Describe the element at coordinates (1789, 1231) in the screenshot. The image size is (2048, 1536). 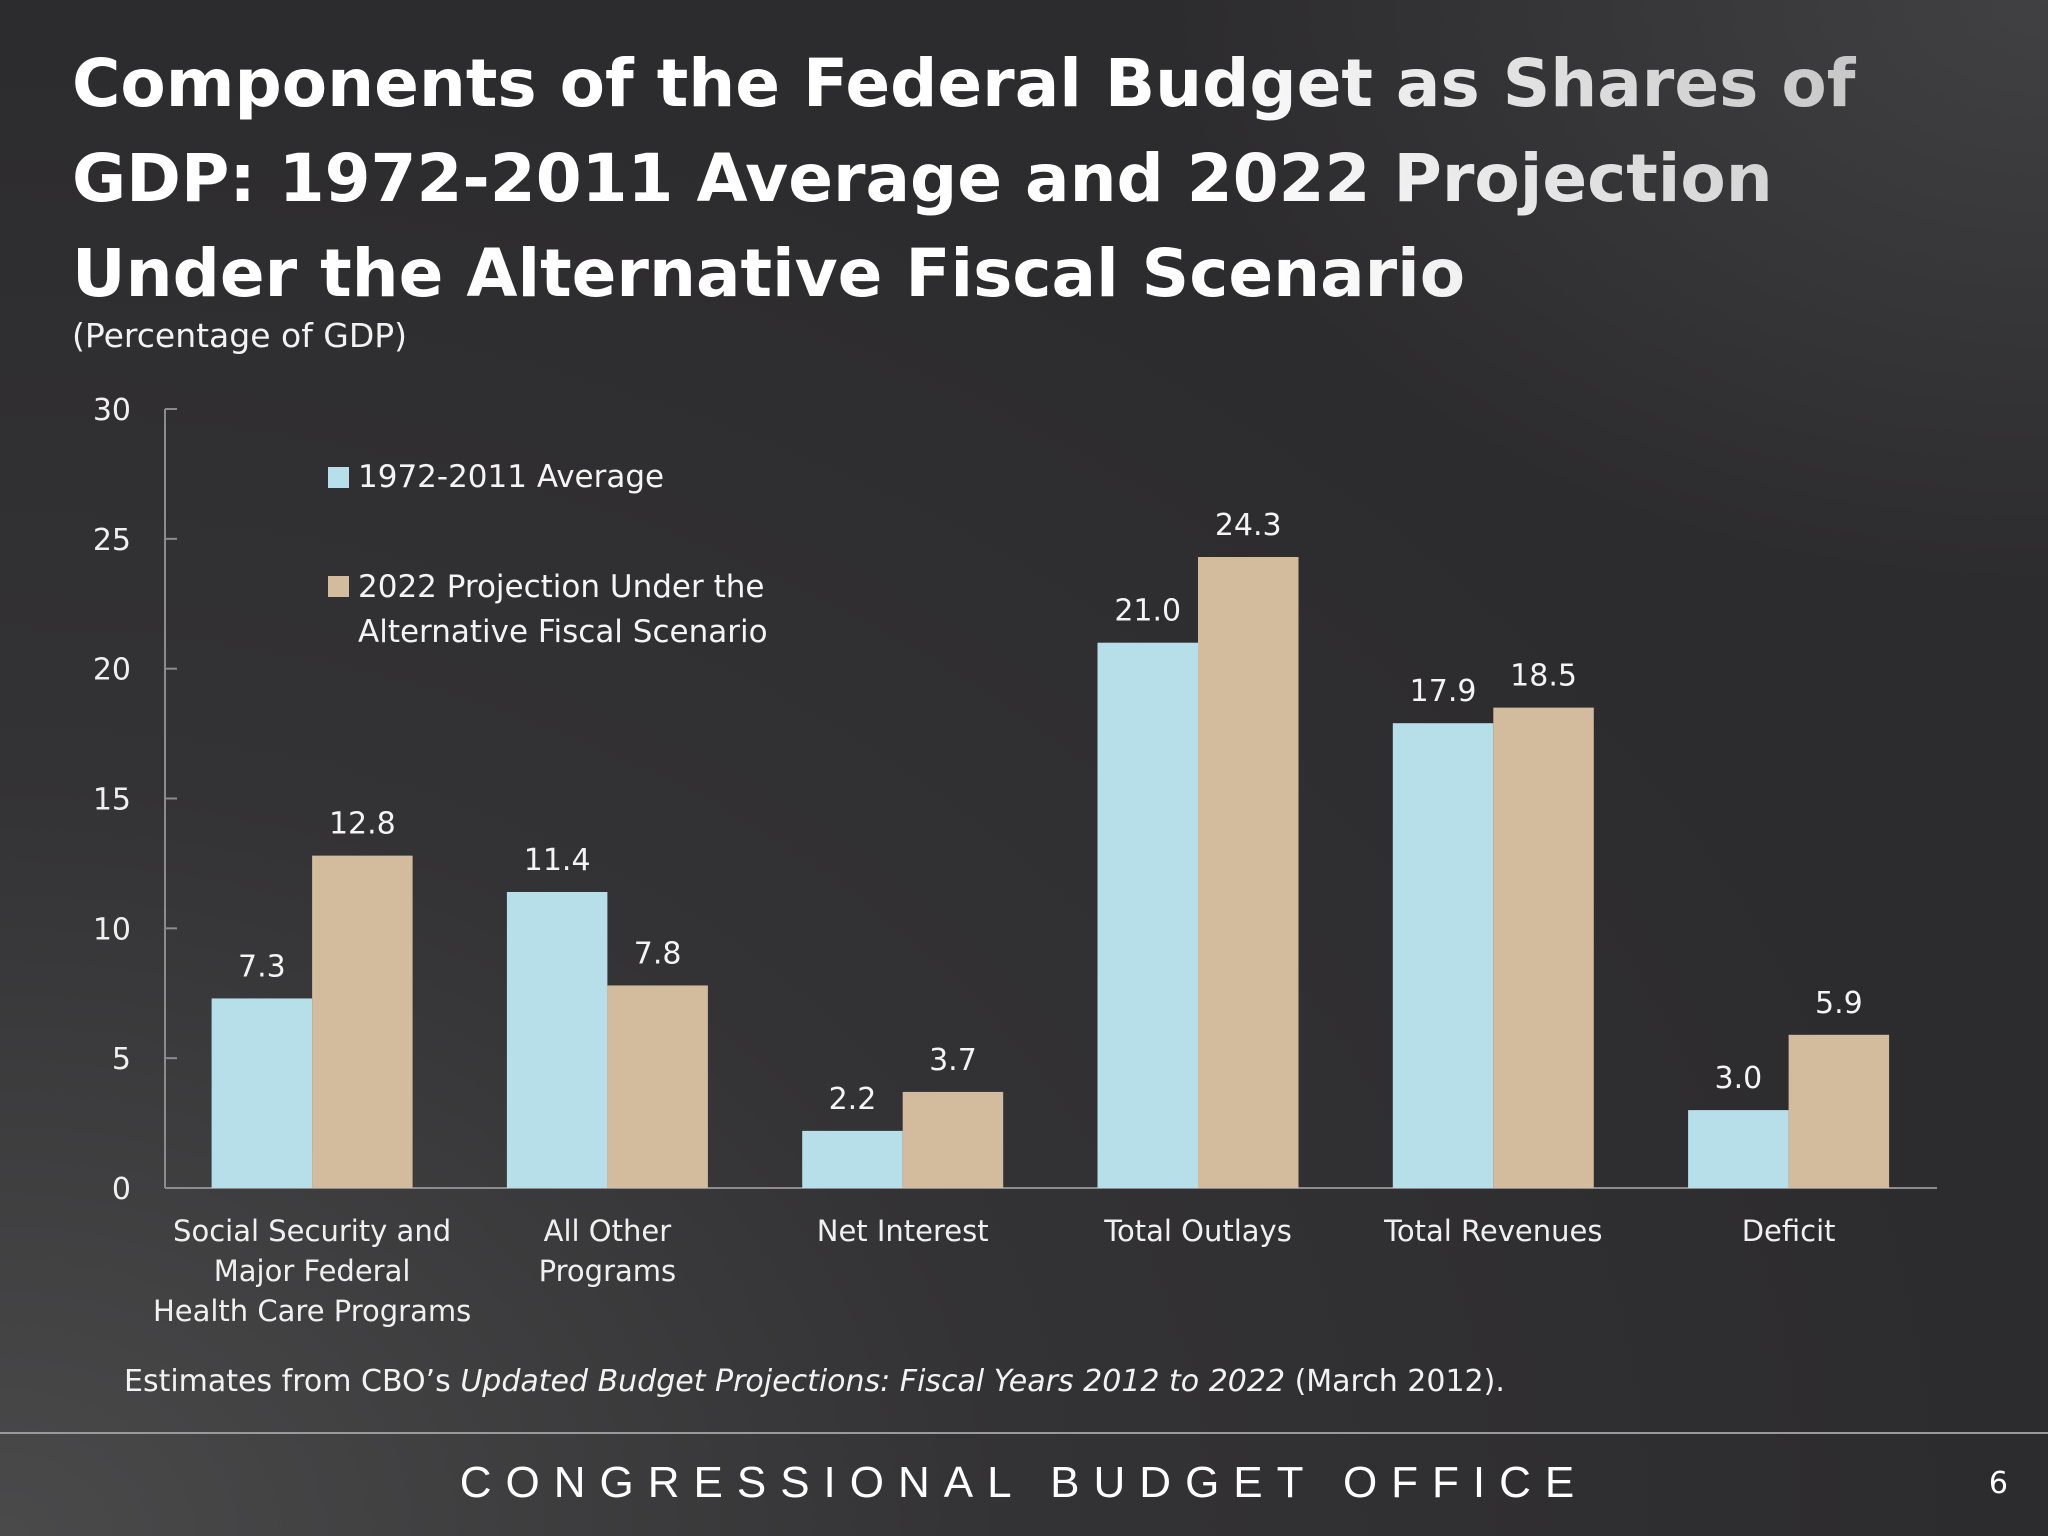
I see `x-category-label: Deficit` at that location.